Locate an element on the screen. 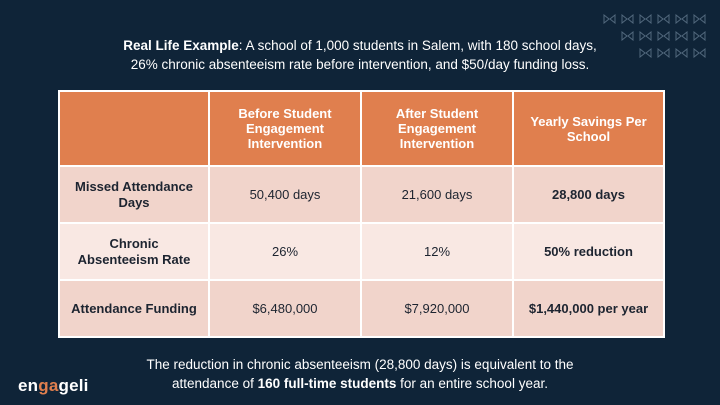 This screenshot has height=405, width=720. logo-suffix: geli is located at coordinates (73, 385).